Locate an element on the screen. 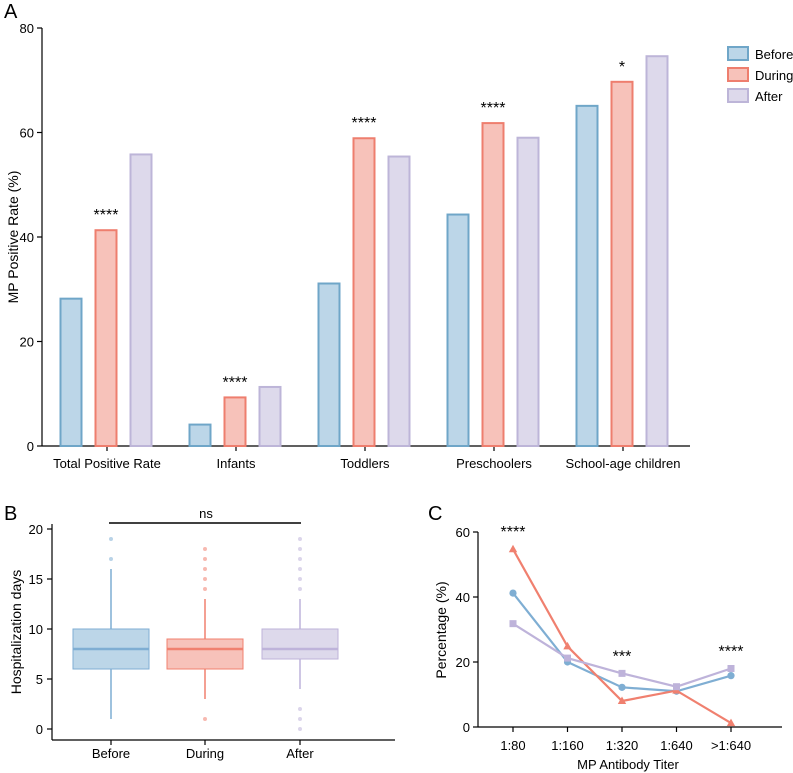  y-axis-title: Hospitalization days is located at coordinates (16, 632).